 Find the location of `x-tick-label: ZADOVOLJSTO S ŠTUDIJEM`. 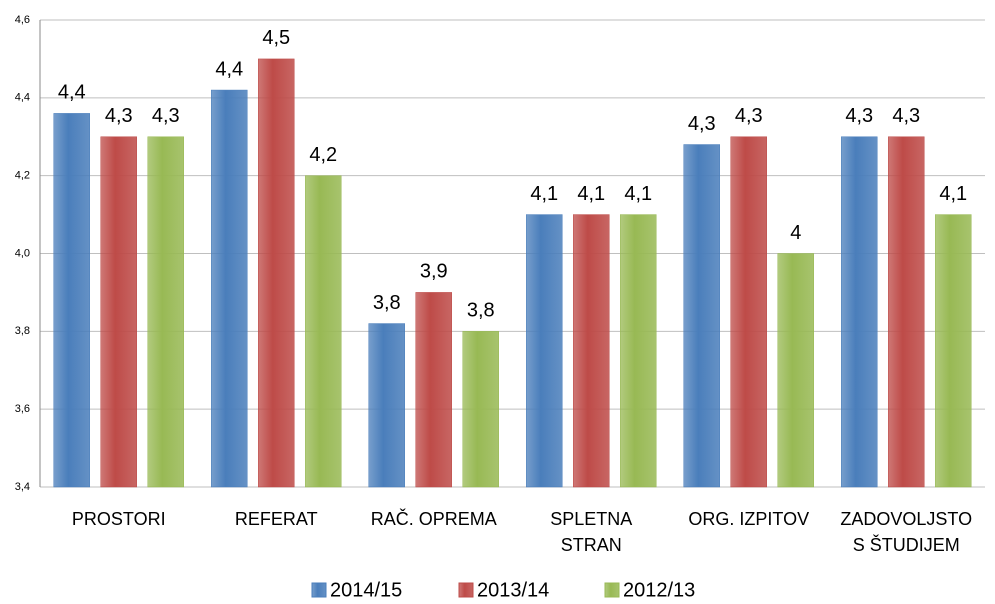

x-tick-label: ZADOVOLJSTO S ŠTUDIJEM is located at coordinates (906, 532).